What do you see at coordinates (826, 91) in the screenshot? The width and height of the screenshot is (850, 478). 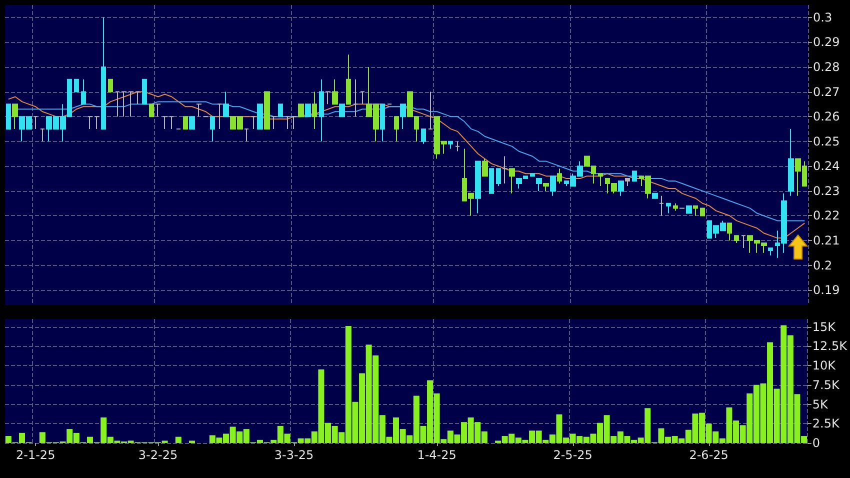 I see `y-tick-label: 0.27` at bounding box center [826, 91].